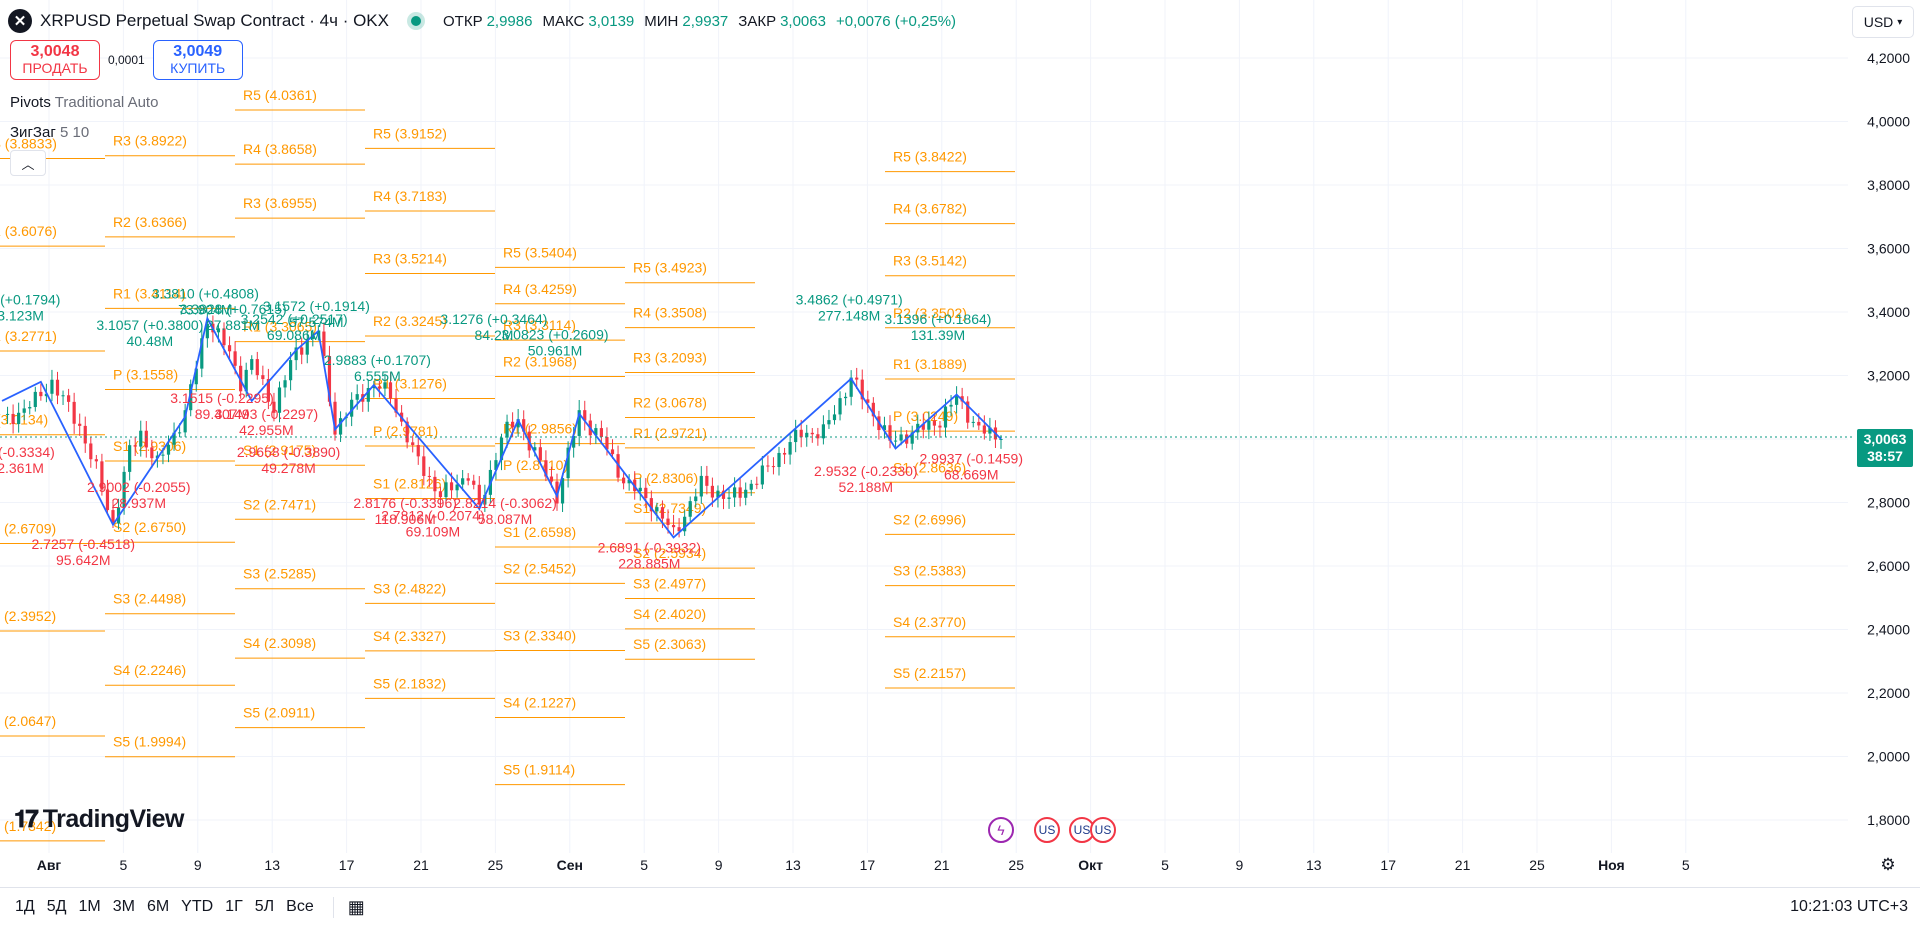 Image resolution: width=1920 pixels, height=935 pixels. I want to click on buy-price: 3,0049, so click(198, 51).